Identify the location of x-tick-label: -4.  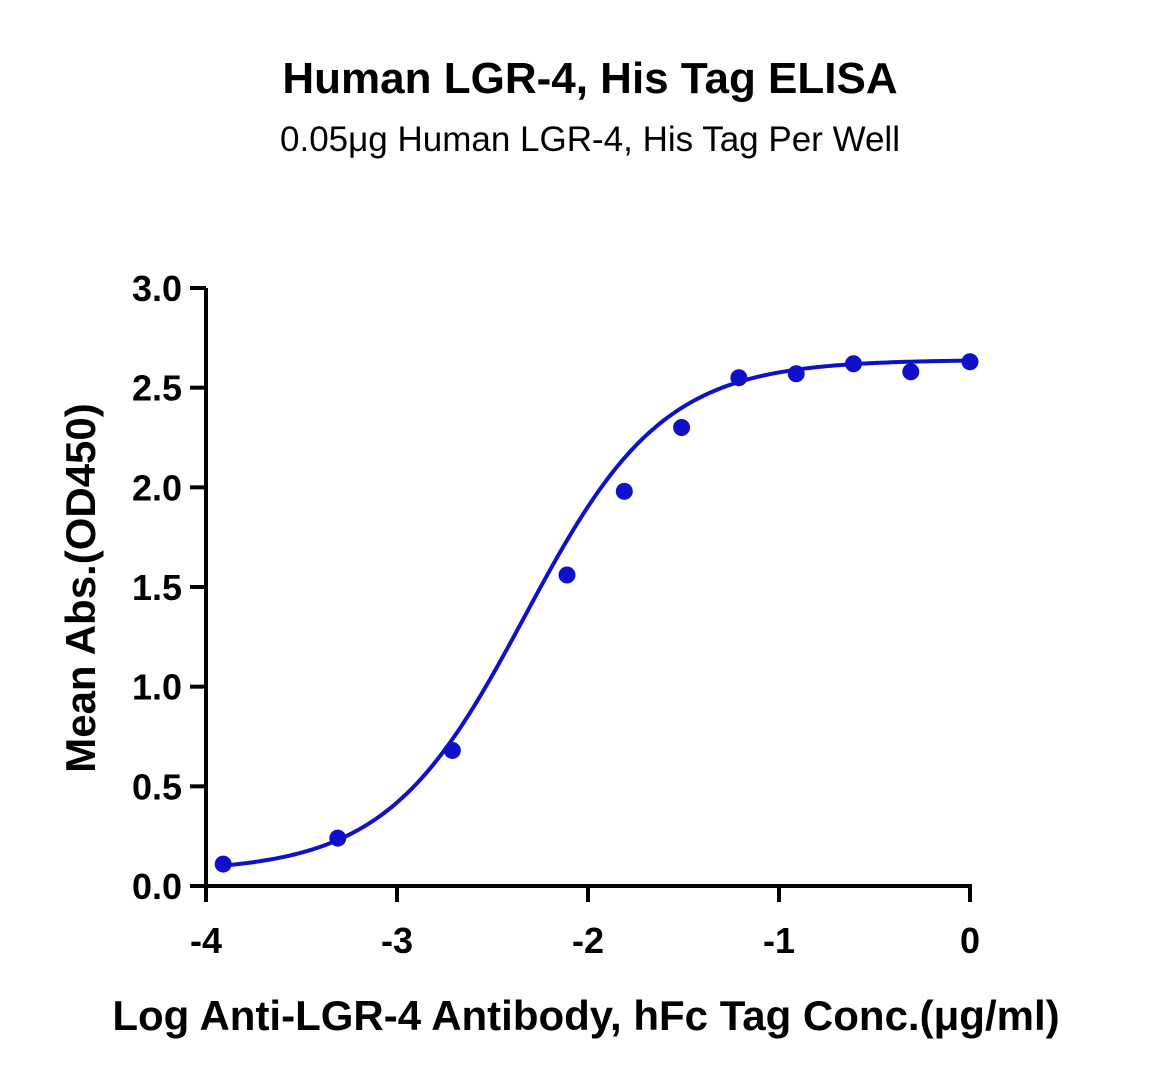
(206, 940).